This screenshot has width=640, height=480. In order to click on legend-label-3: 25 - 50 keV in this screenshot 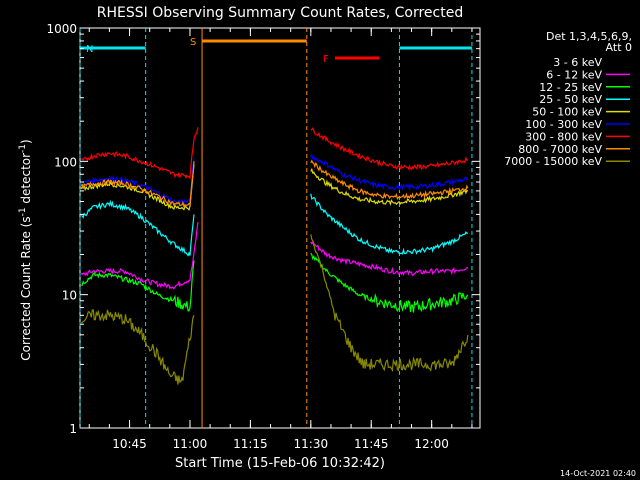, I will do `click(570, 99)`.